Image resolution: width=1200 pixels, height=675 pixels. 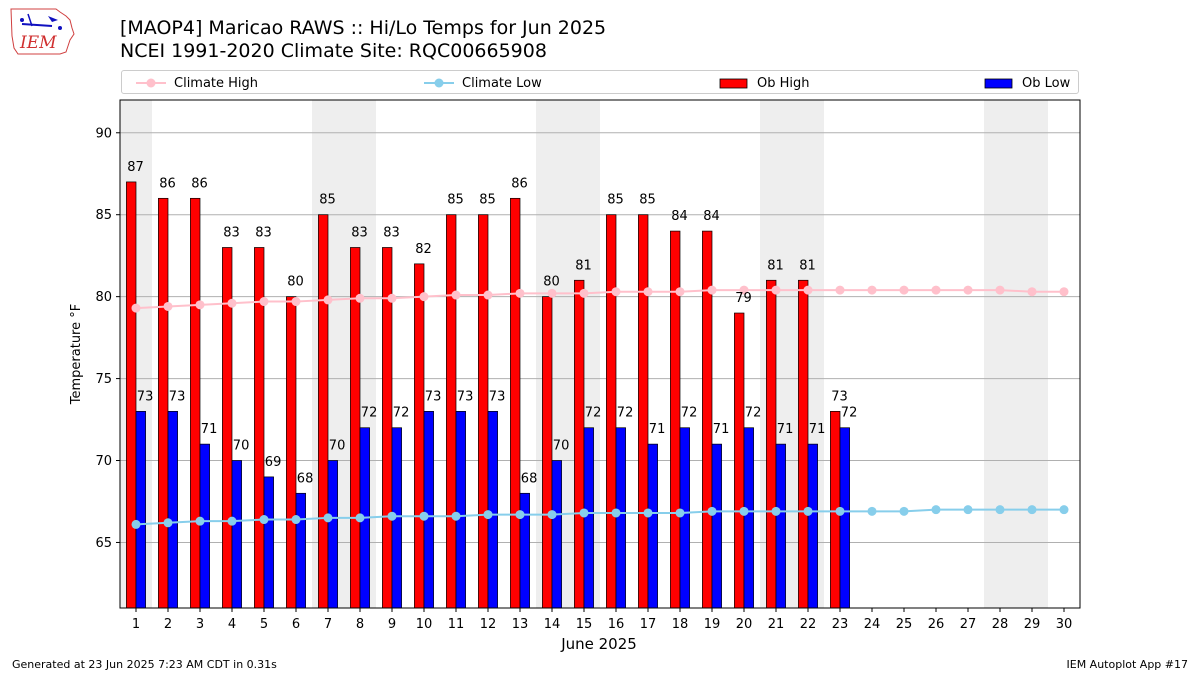 I want to click on legend-label-climate-low: Climate Low, so click(x=502, y=83).